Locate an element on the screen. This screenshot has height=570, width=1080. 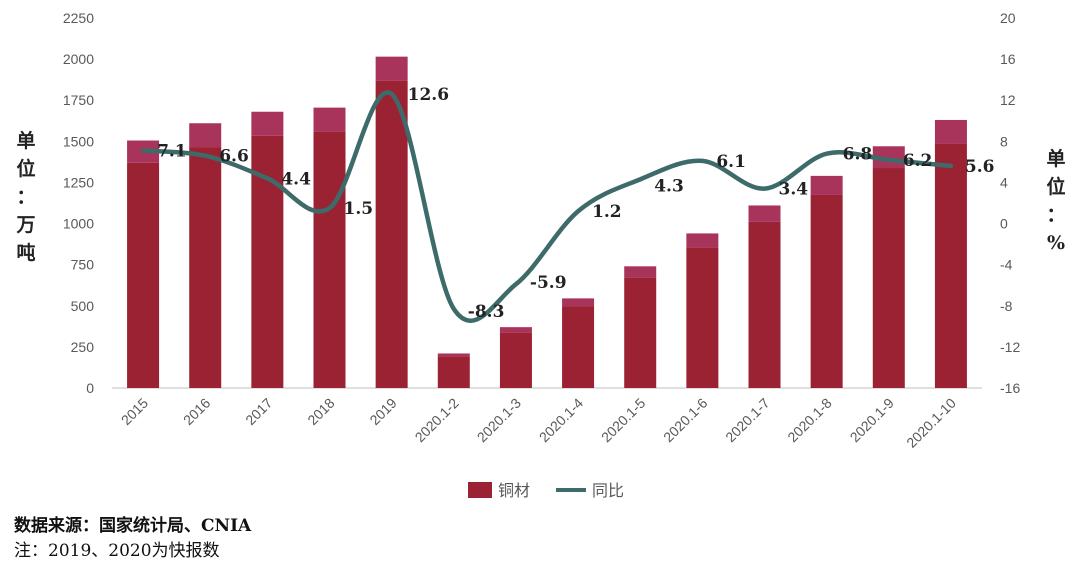
line-data-label: 6.8 is located at coordinates (858, 155).